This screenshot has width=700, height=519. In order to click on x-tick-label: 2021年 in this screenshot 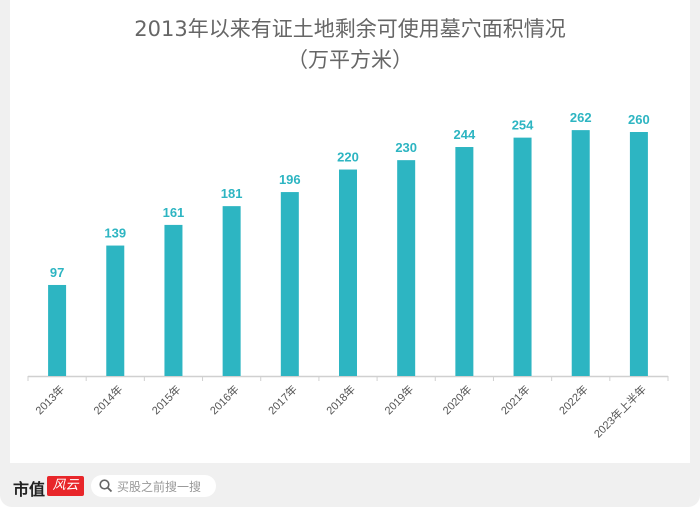, I will do `click(515, 399)`.